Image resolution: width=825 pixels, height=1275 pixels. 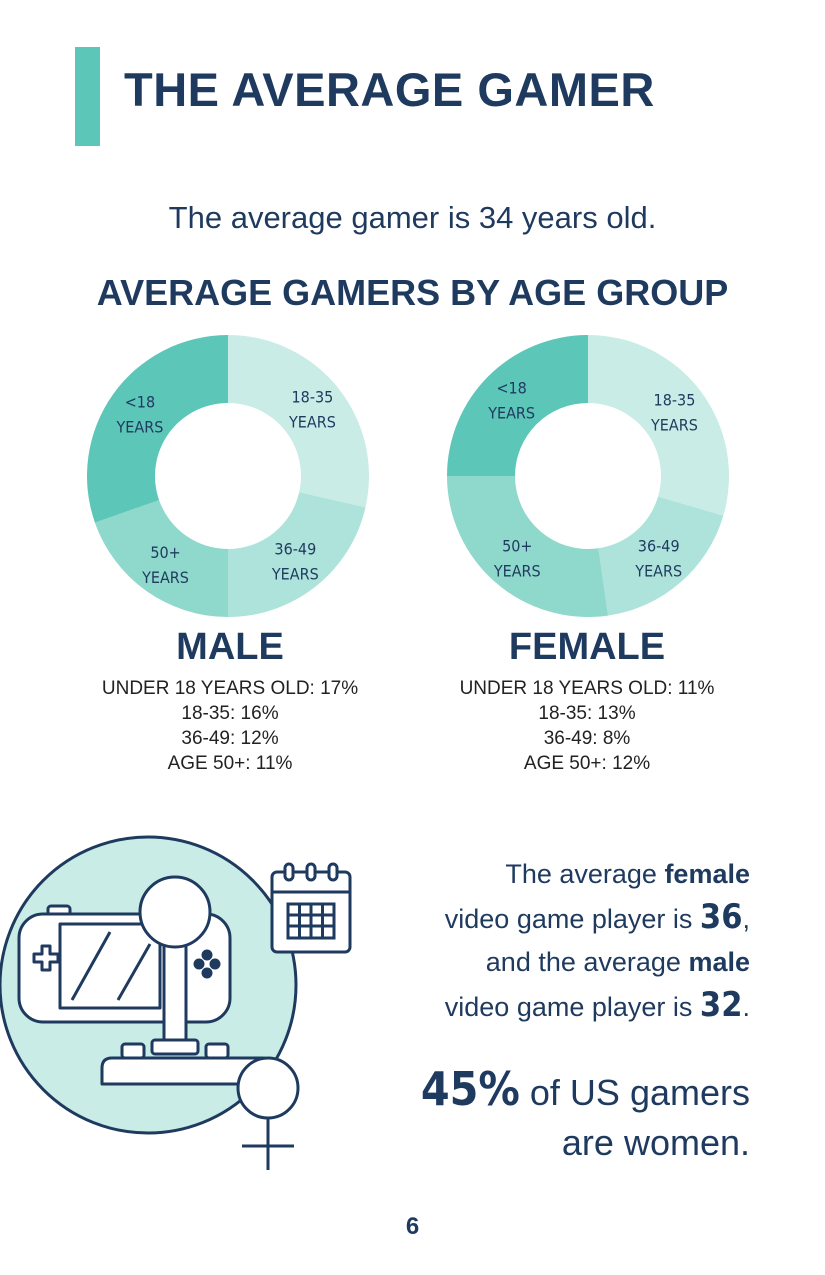 I want to click on female-donut-chart: 18-35 YEARS 36-49 YEARS 50+ YEARS <18 YEARS, so click(x=588, y=476).